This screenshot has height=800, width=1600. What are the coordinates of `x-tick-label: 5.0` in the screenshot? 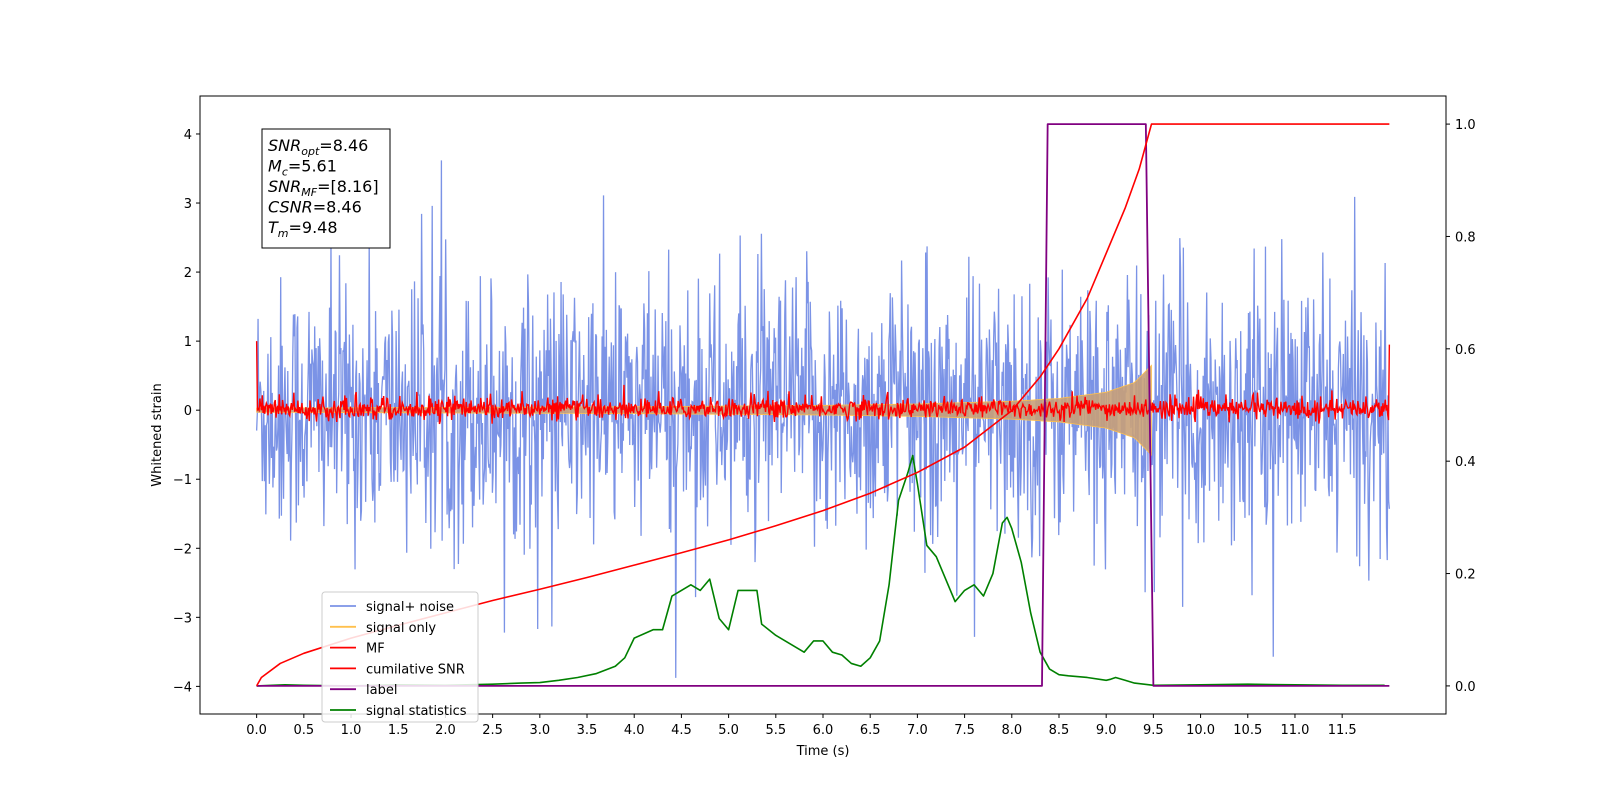 It's located at (728, 730).